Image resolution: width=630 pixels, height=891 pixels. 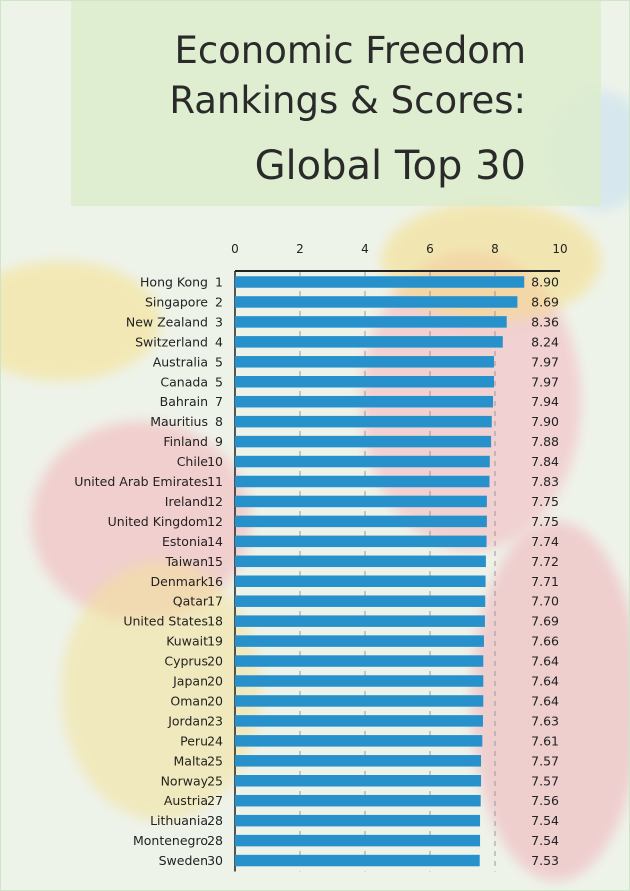 I want to click on category-label: Malta, so click(x=191, y=760).